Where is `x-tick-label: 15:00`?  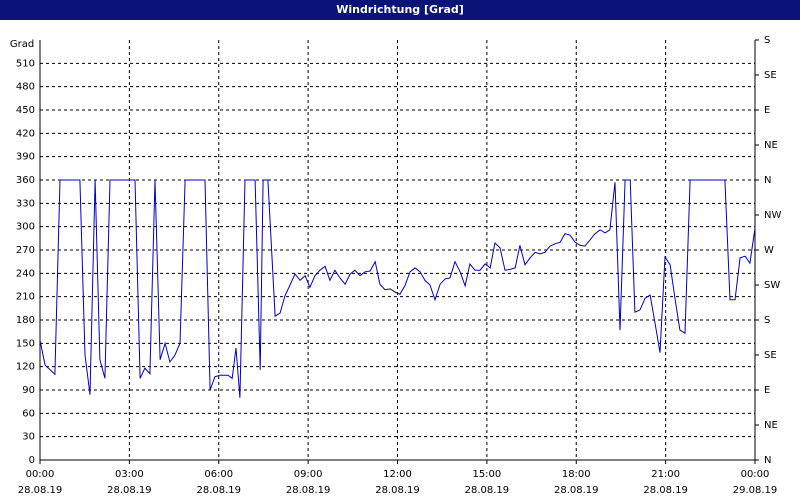
x-tick-label: 15:00 is located at coordinates (486, 474).